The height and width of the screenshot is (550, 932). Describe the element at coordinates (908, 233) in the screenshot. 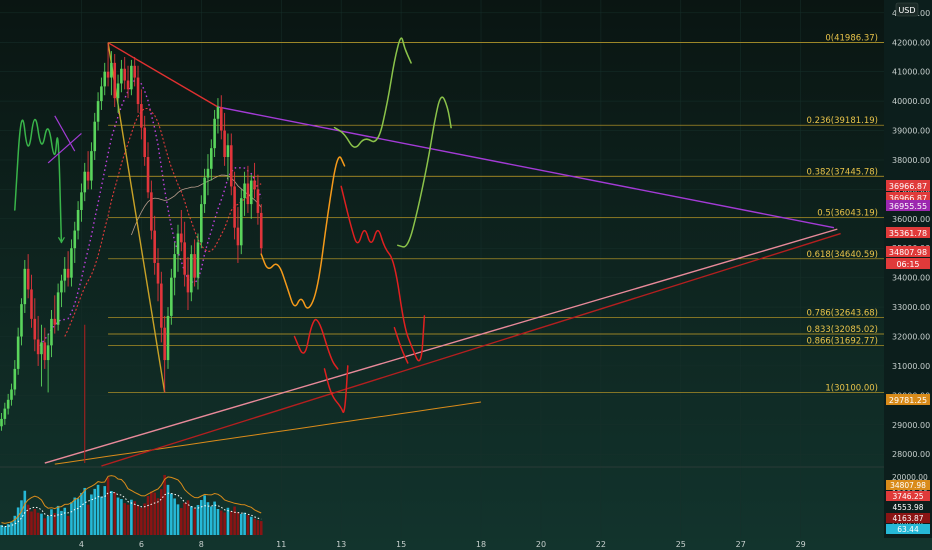

I see `badge-text: 35361.78` at that location.